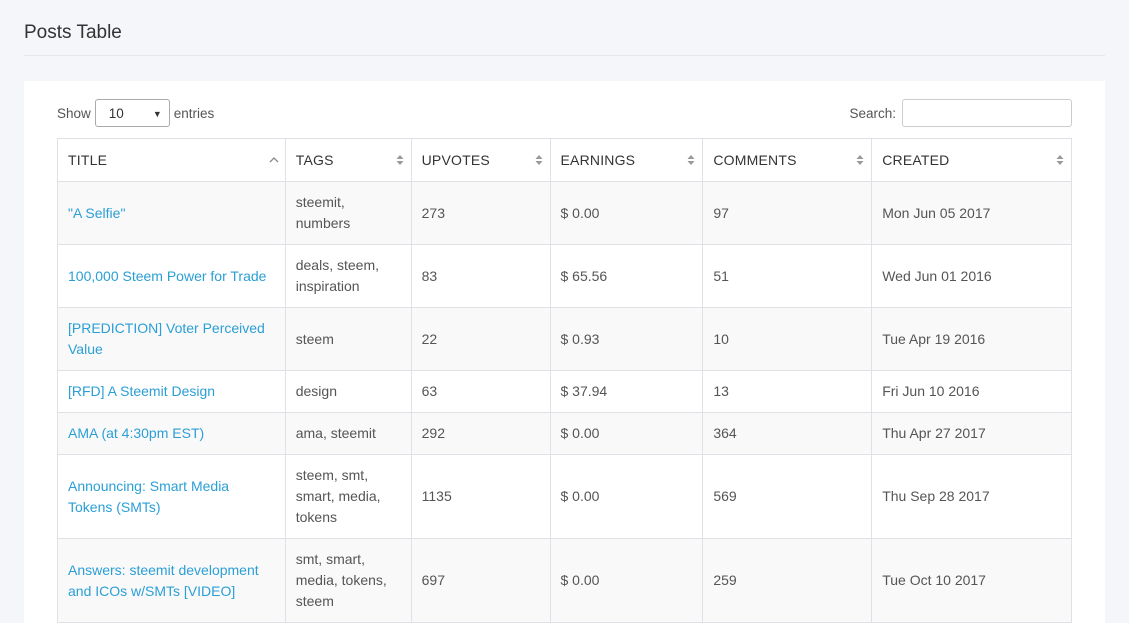 The width and height of the screenshot is (1129, 623). What do you see at coordinates (916, 160) in the screenshot?
I see `column-header-label: CREATED` at bounding box center [916, 160].